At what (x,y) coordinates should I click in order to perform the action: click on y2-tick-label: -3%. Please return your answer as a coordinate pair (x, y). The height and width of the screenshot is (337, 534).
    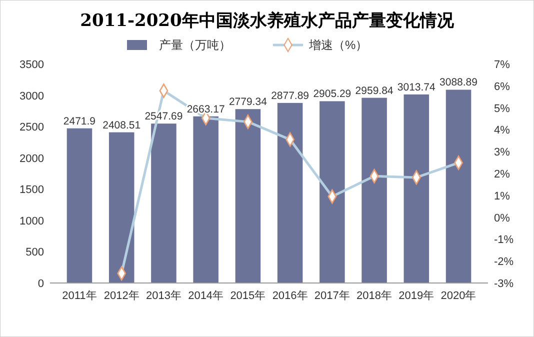
    Looking at the image, I should click on (504, 284).